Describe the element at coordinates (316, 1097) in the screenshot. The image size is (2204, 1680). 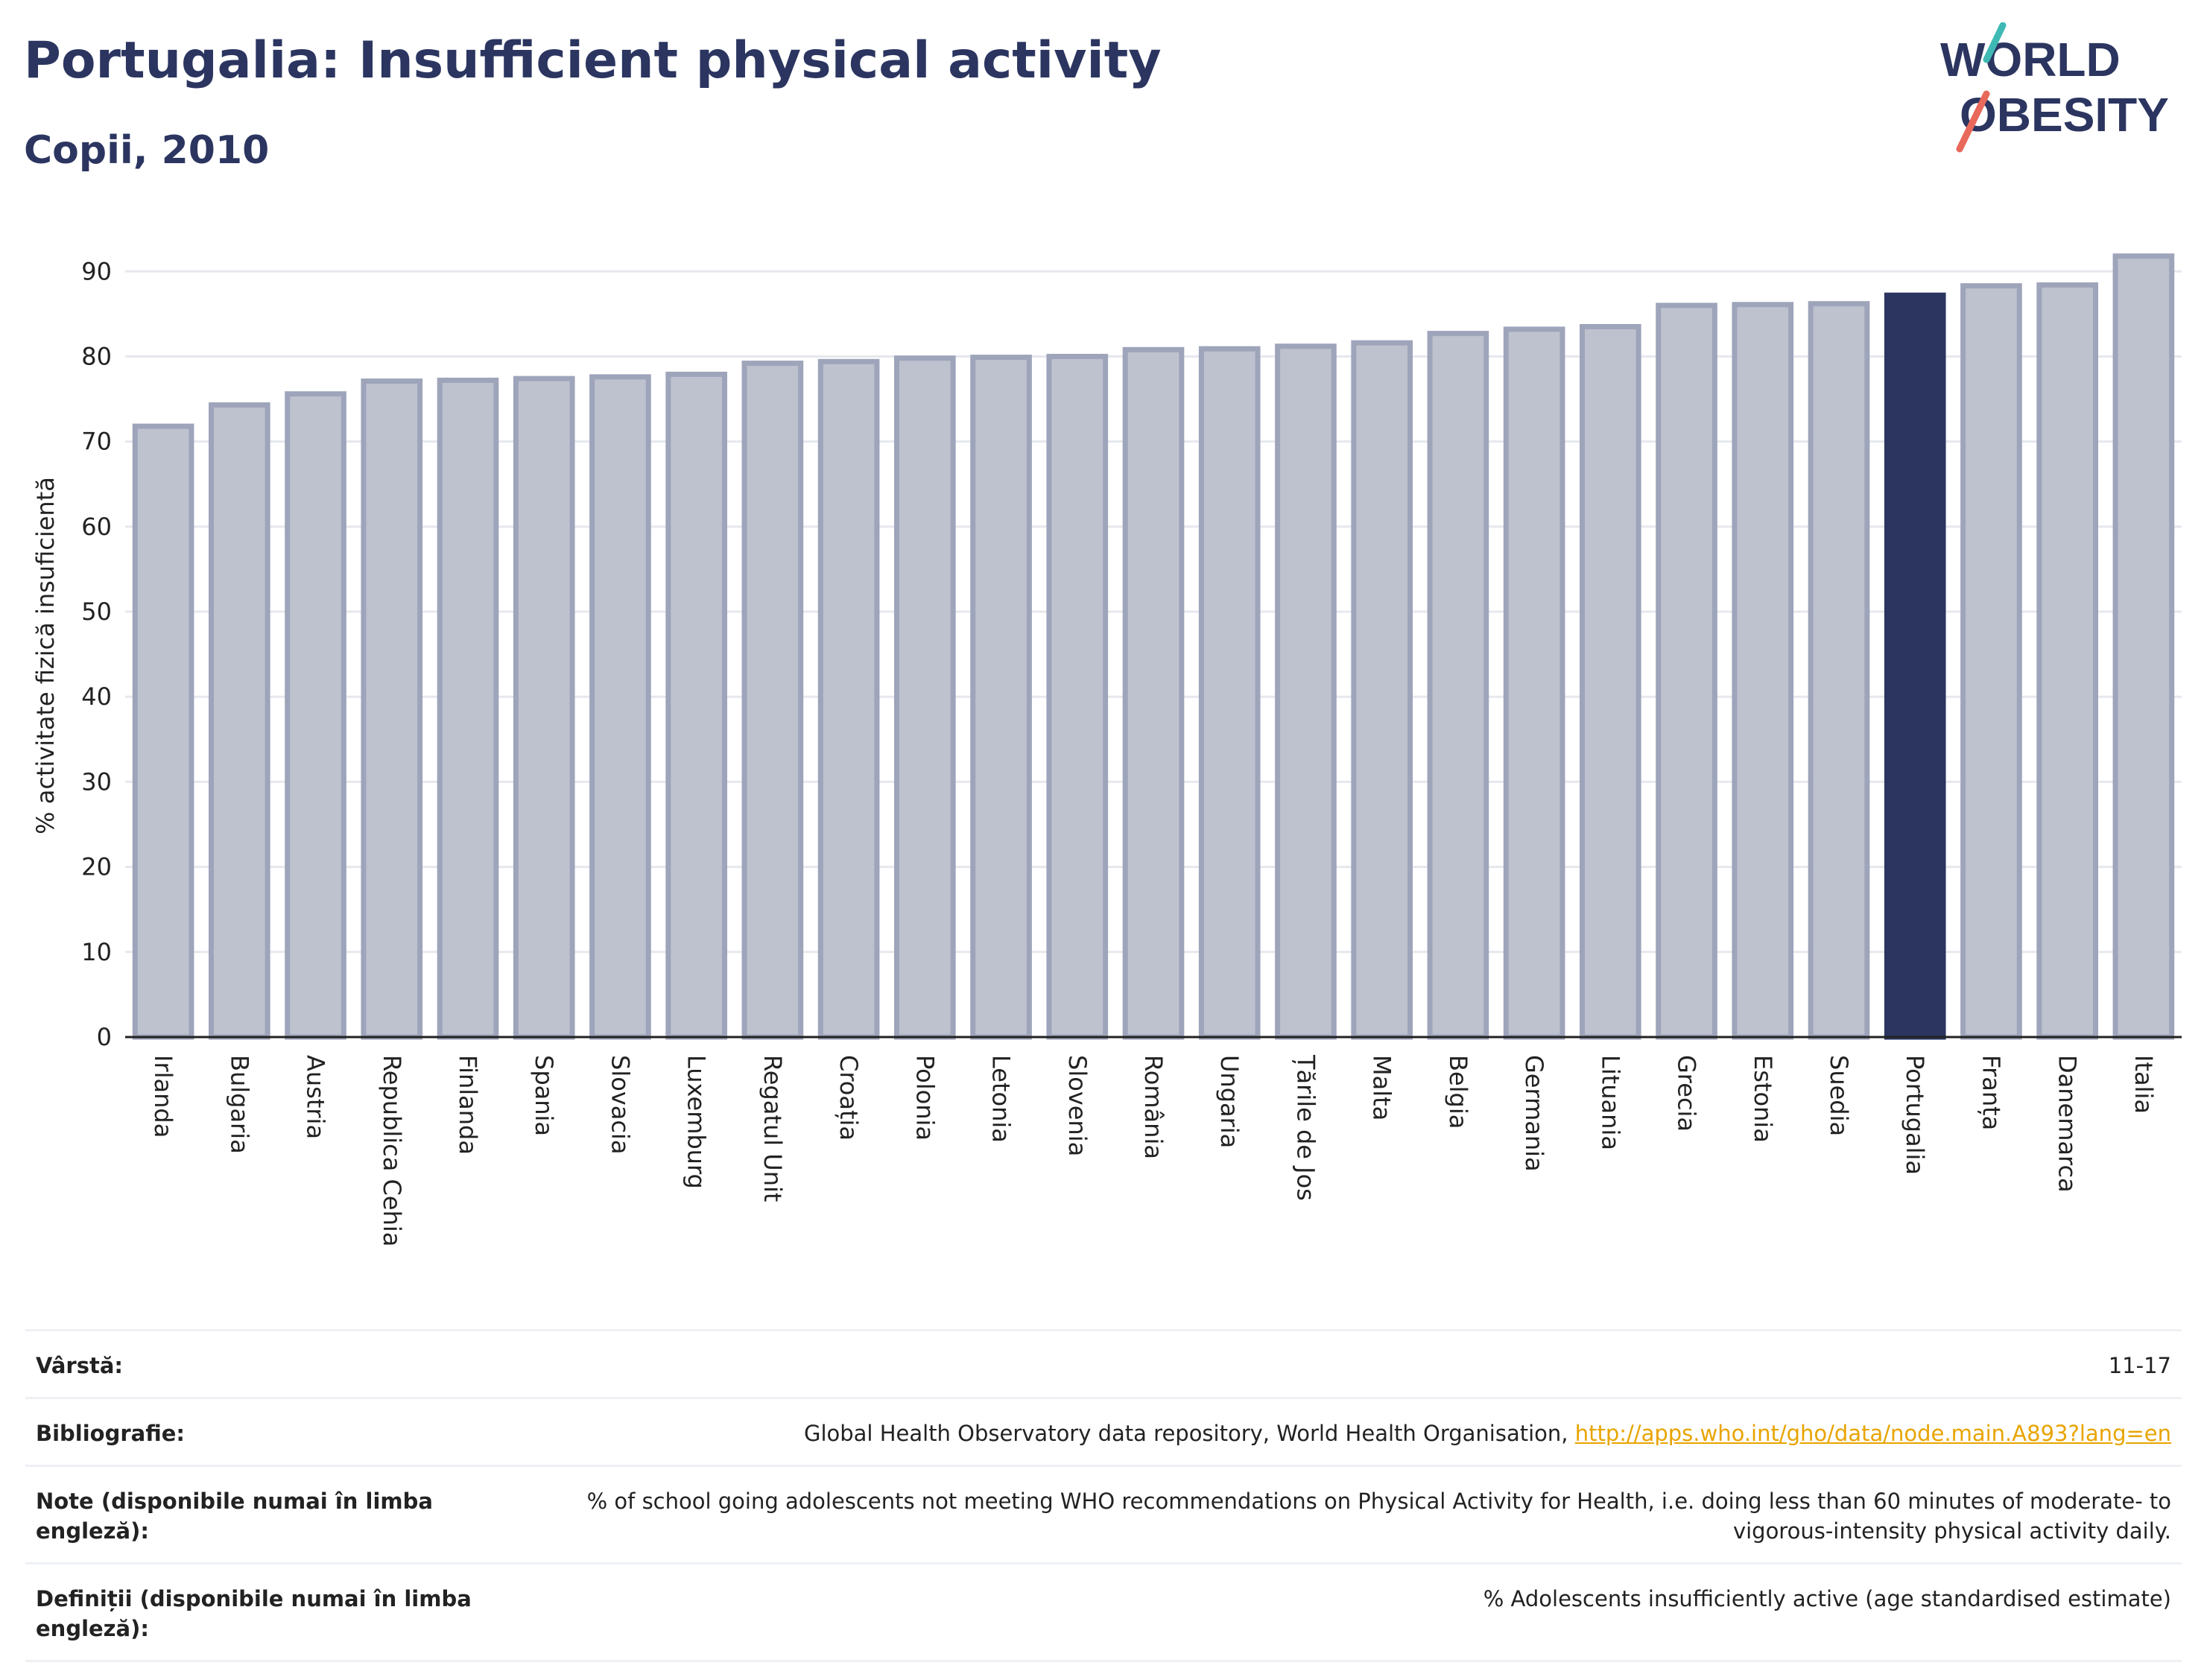
I see `x-tick-label: Austria` at that location.